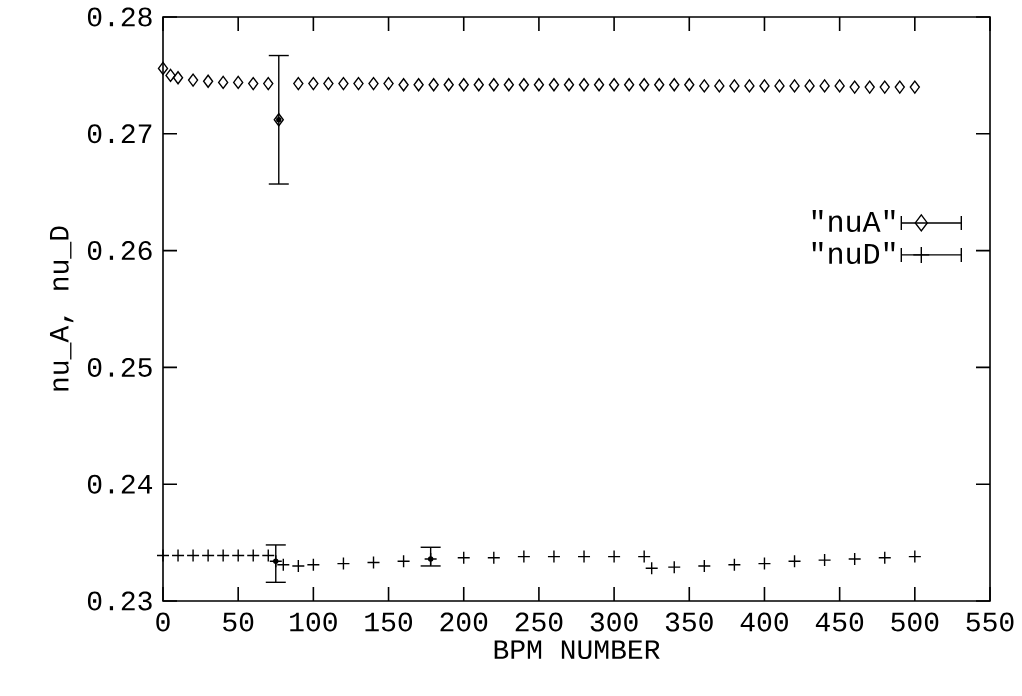  Describe the element at coordinates (238, 622) in the screenshot. I see `x-tick-label: 50` at that location.